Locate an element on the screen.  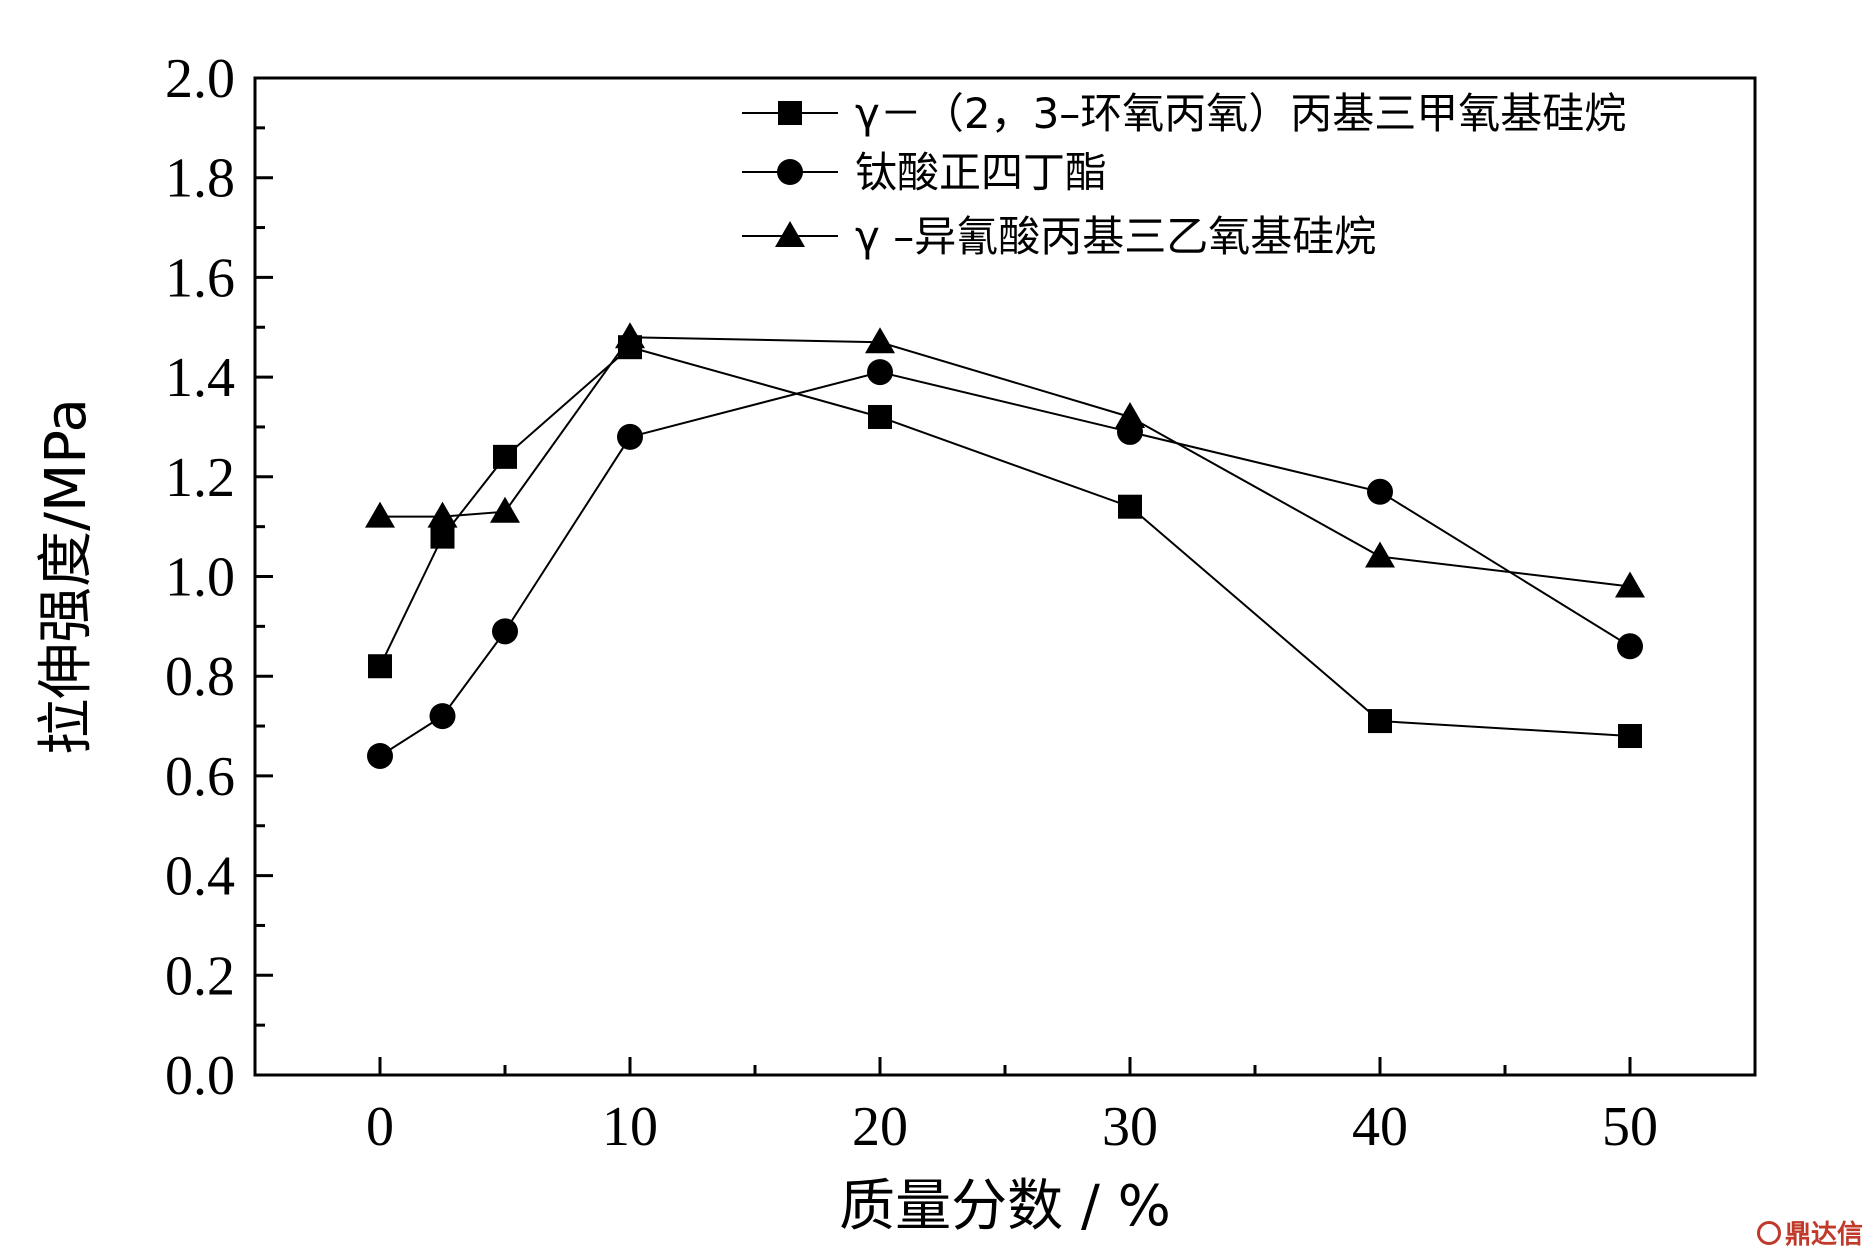
y-tick-label: 0.0 is located at coordinates (200, 1076).